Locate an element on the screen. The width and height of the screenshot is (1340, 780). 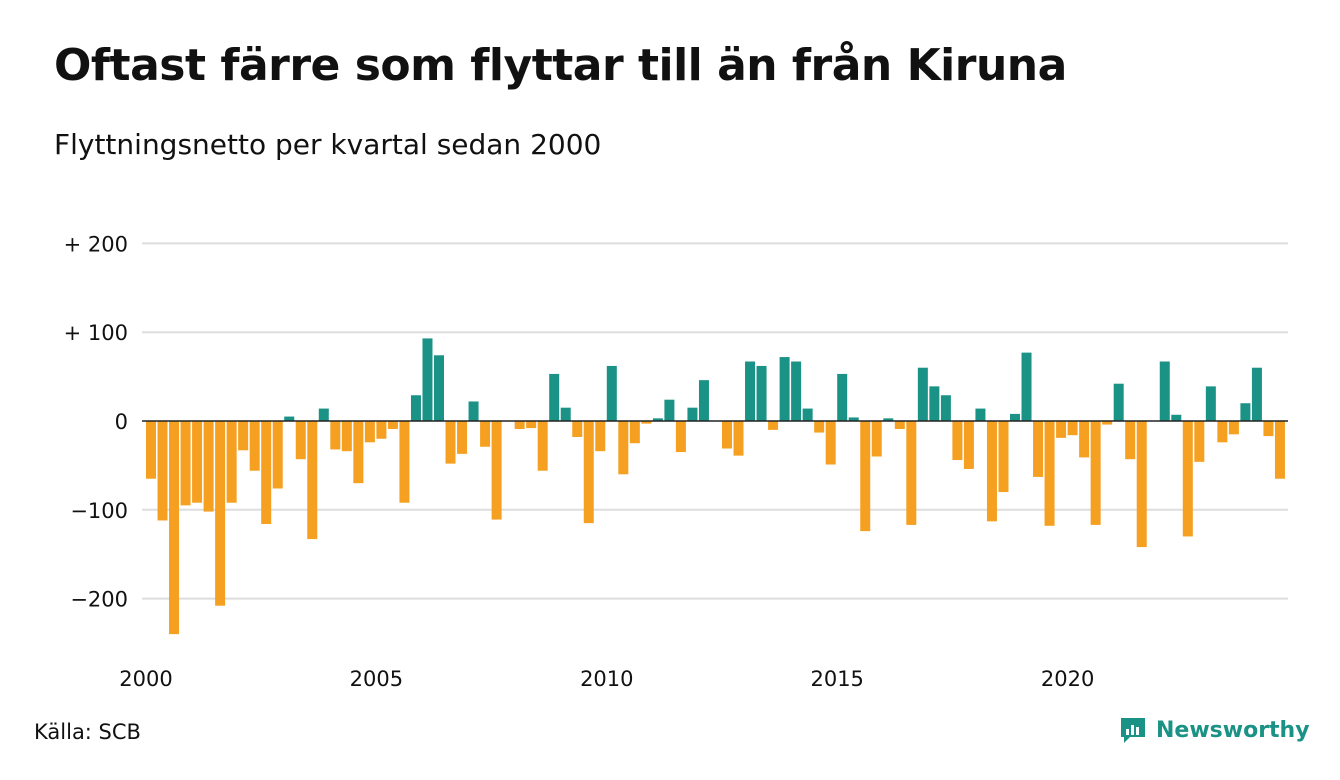
y-tick-label: 0 is located at coordinates (121, 422).